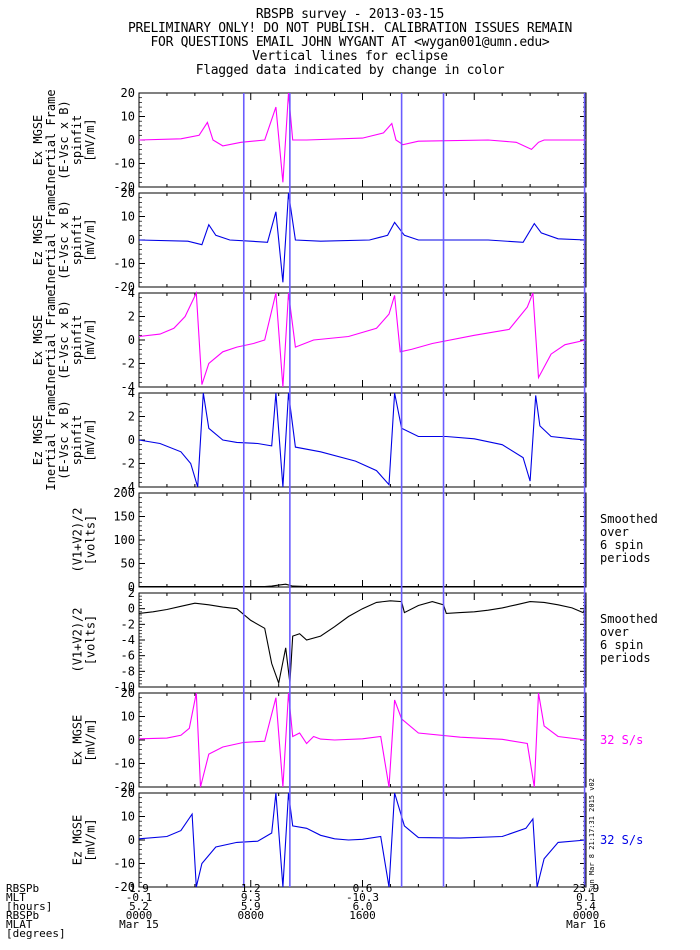 The height and width of the screenshot is (950, 700). What do you see at coordinates (128, 656) in the screenshot?
I see `y-tick-label: -6` at bounding box center [128, 656].